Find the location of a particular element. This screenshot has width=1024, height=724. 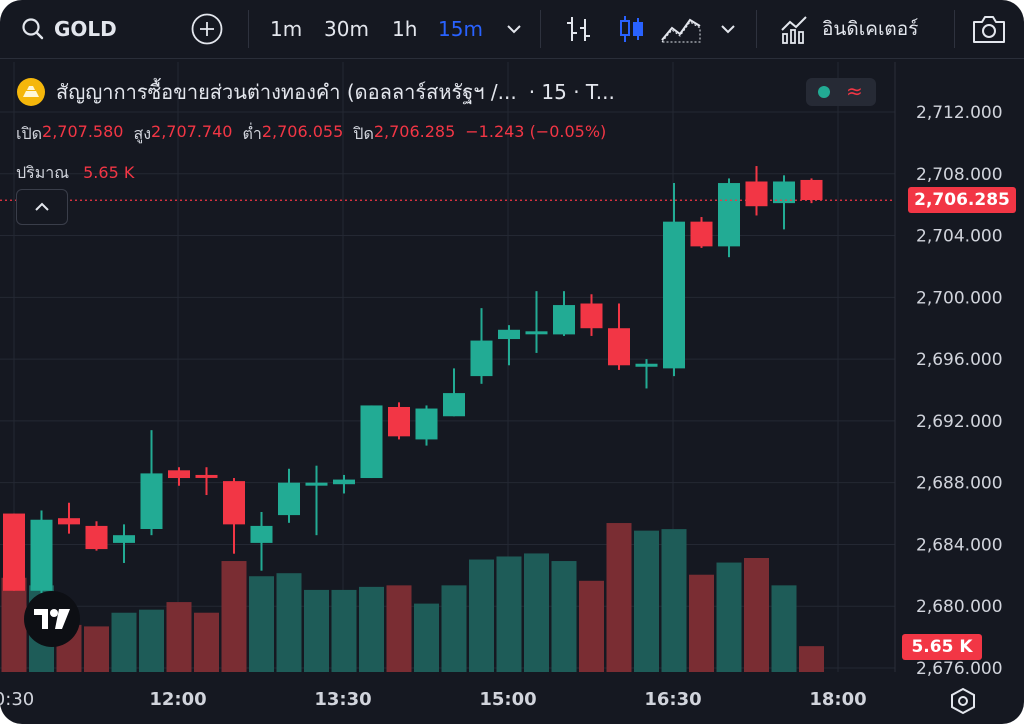

indicators-button: อินดิเคเตอร์ is located at coordinates (848, 29).